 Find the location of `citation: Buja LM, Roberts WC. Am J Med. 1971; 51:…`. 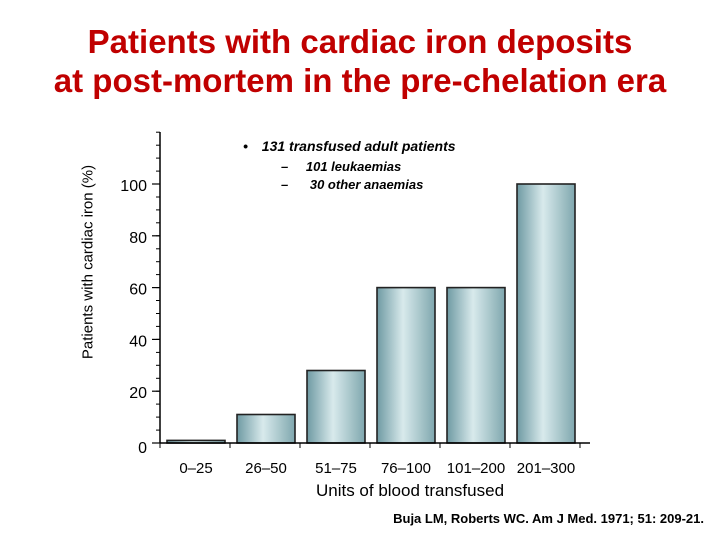

citation: Buja LM, Roberts WC. Am J Med. 1971; 51:… is located at coordinates (548, 518).